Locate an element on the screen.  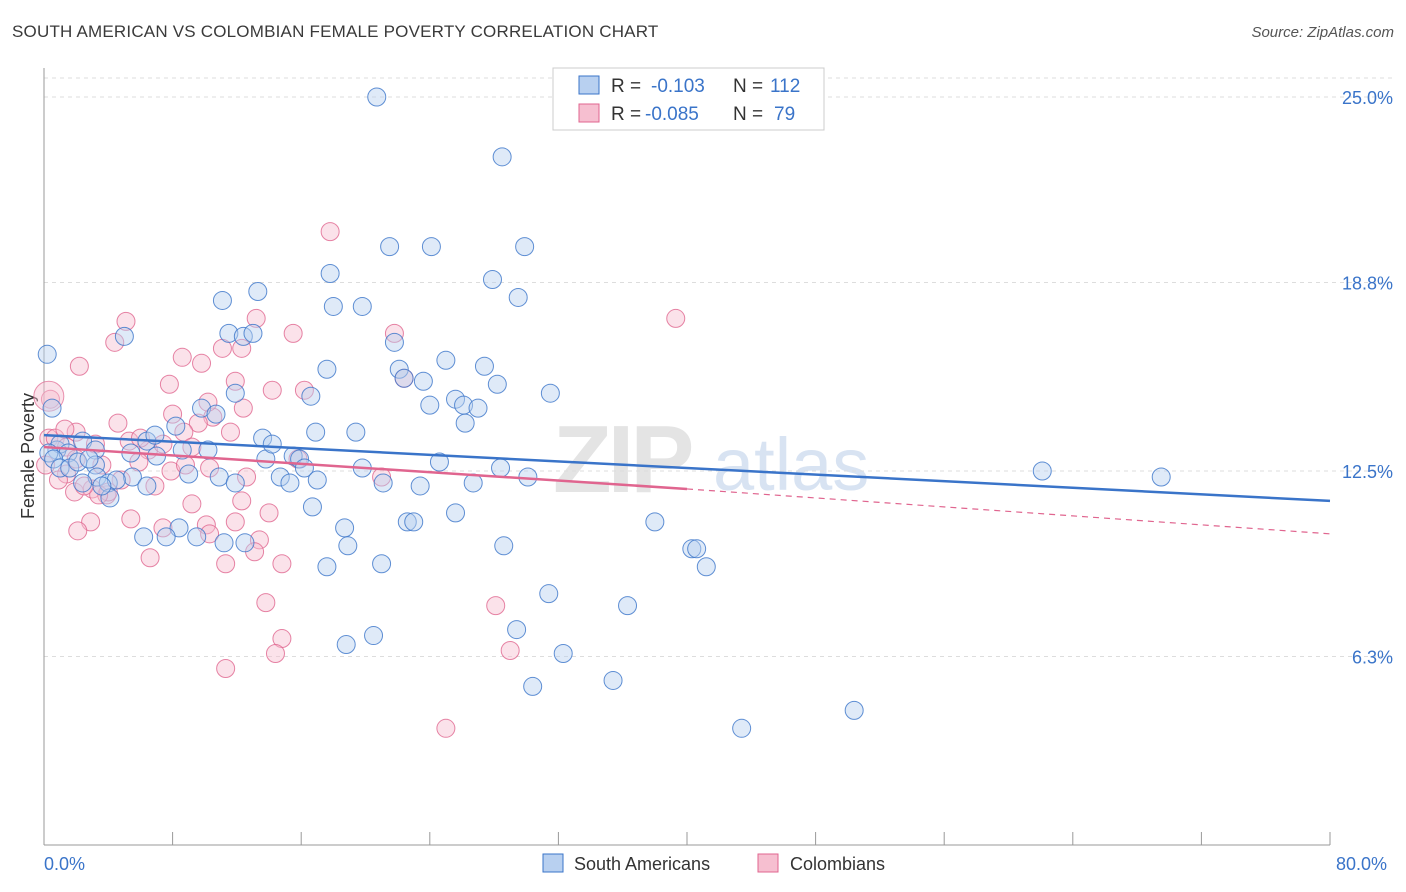
trend-line-south-americans is located at coordinates (687, 468).